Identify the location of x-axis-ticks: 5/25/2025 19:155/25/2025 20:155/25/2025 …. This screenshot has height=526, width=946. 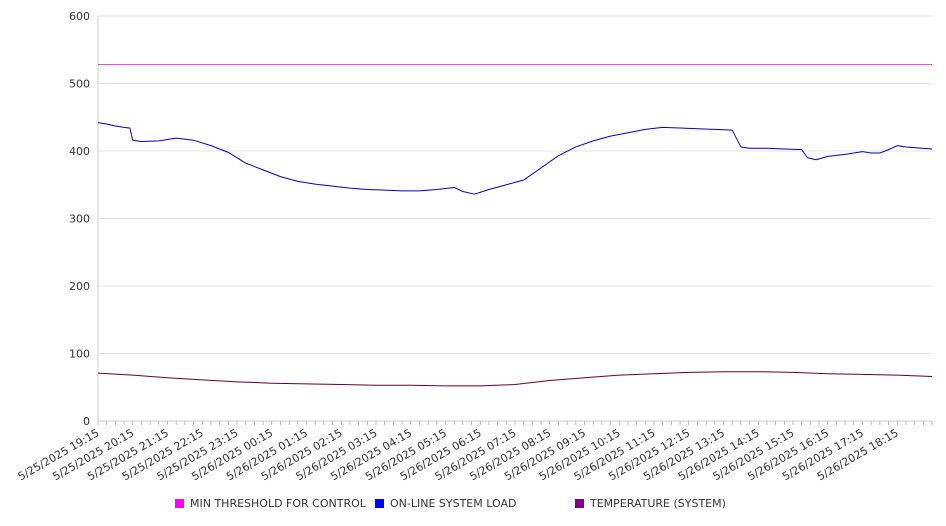
(458, 454).